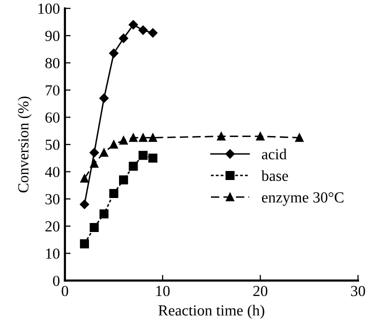 The width and height of the screenshot is (371, 336). I want to click on y-axis-title: Conversion (%), so click(25, 144).